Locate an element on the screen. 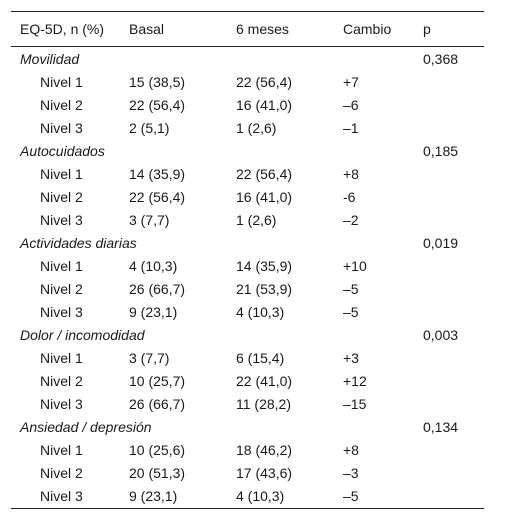  section-row: Movilidad 0,368 is located at coordinates (247, 59).